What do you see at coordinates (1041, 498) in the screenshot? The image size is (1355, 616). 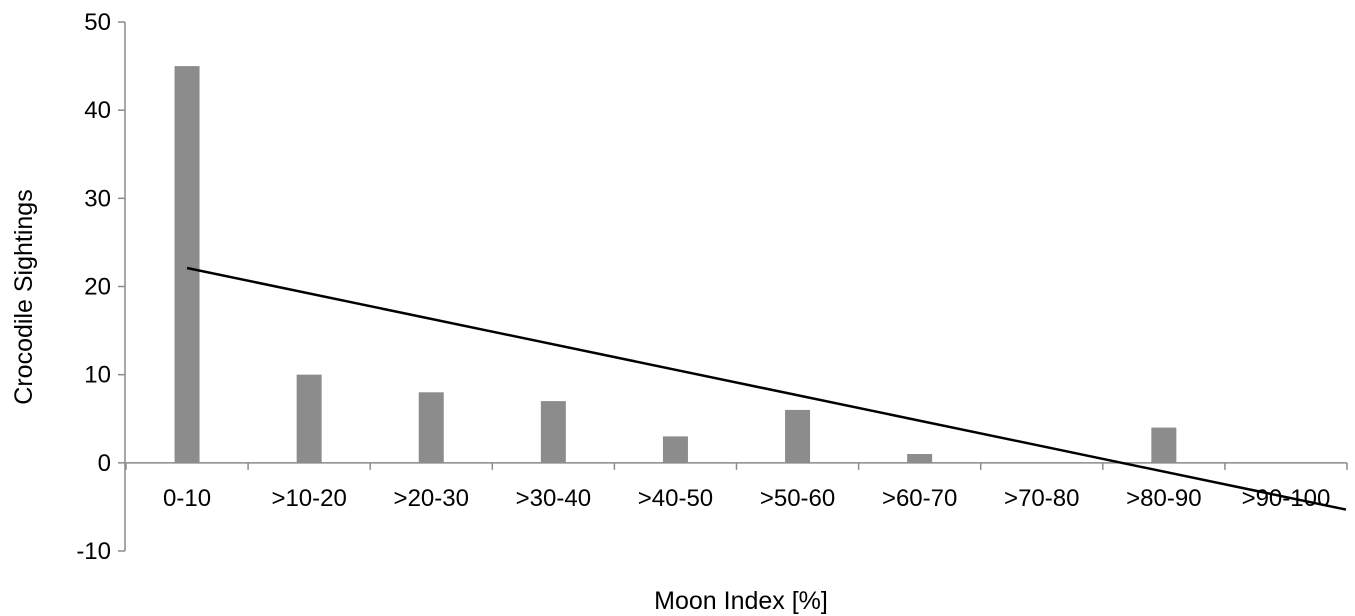 I see `x-tick-label: >70-80` at bounding box center [1041, 498].